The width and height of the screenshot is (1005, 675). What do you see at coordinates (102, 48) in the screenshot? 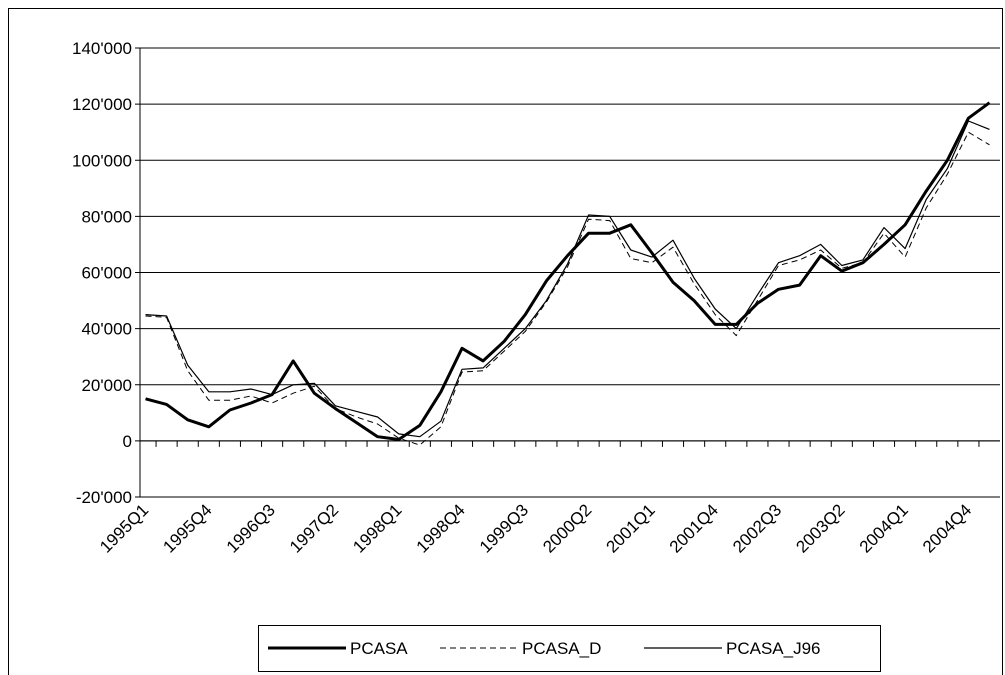
I see `y-tick-label: 140'000` at bounding box center [102, 48].